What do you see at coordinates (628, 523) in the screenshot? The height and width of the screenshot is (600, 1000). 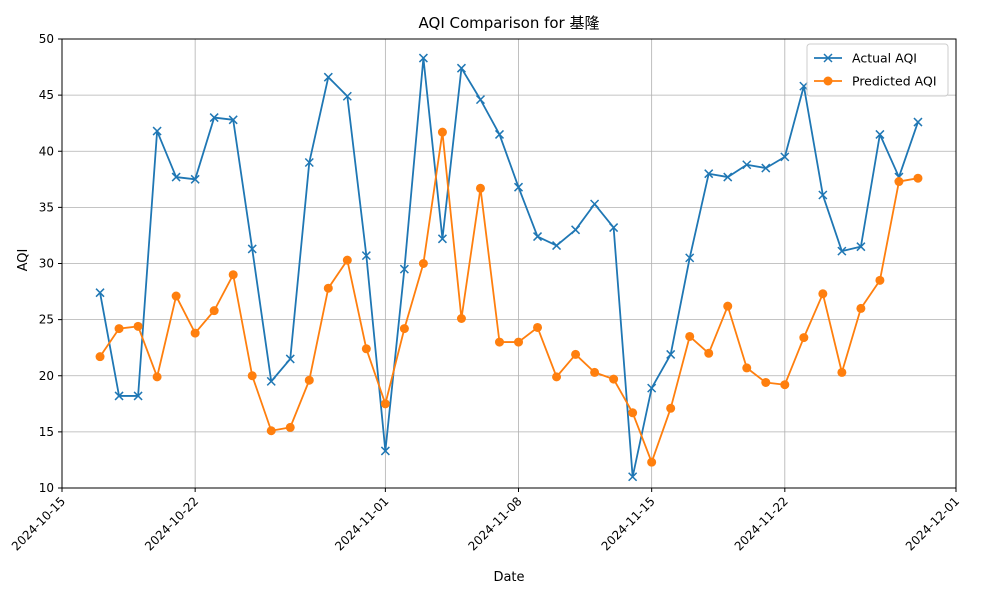 I see `x-tick-label: 2024-11-15` at bounding box center [628, 523].